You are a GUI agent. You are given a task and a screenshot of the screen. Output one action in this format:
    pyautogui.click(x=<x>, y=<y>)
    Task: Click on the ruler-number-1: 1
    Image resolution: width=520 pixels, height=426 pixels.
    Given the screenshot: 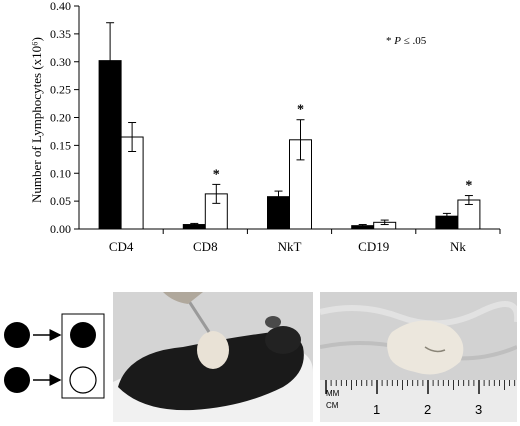 What is the action you would take?
    pyautogui.click(x=376, y=409)
    